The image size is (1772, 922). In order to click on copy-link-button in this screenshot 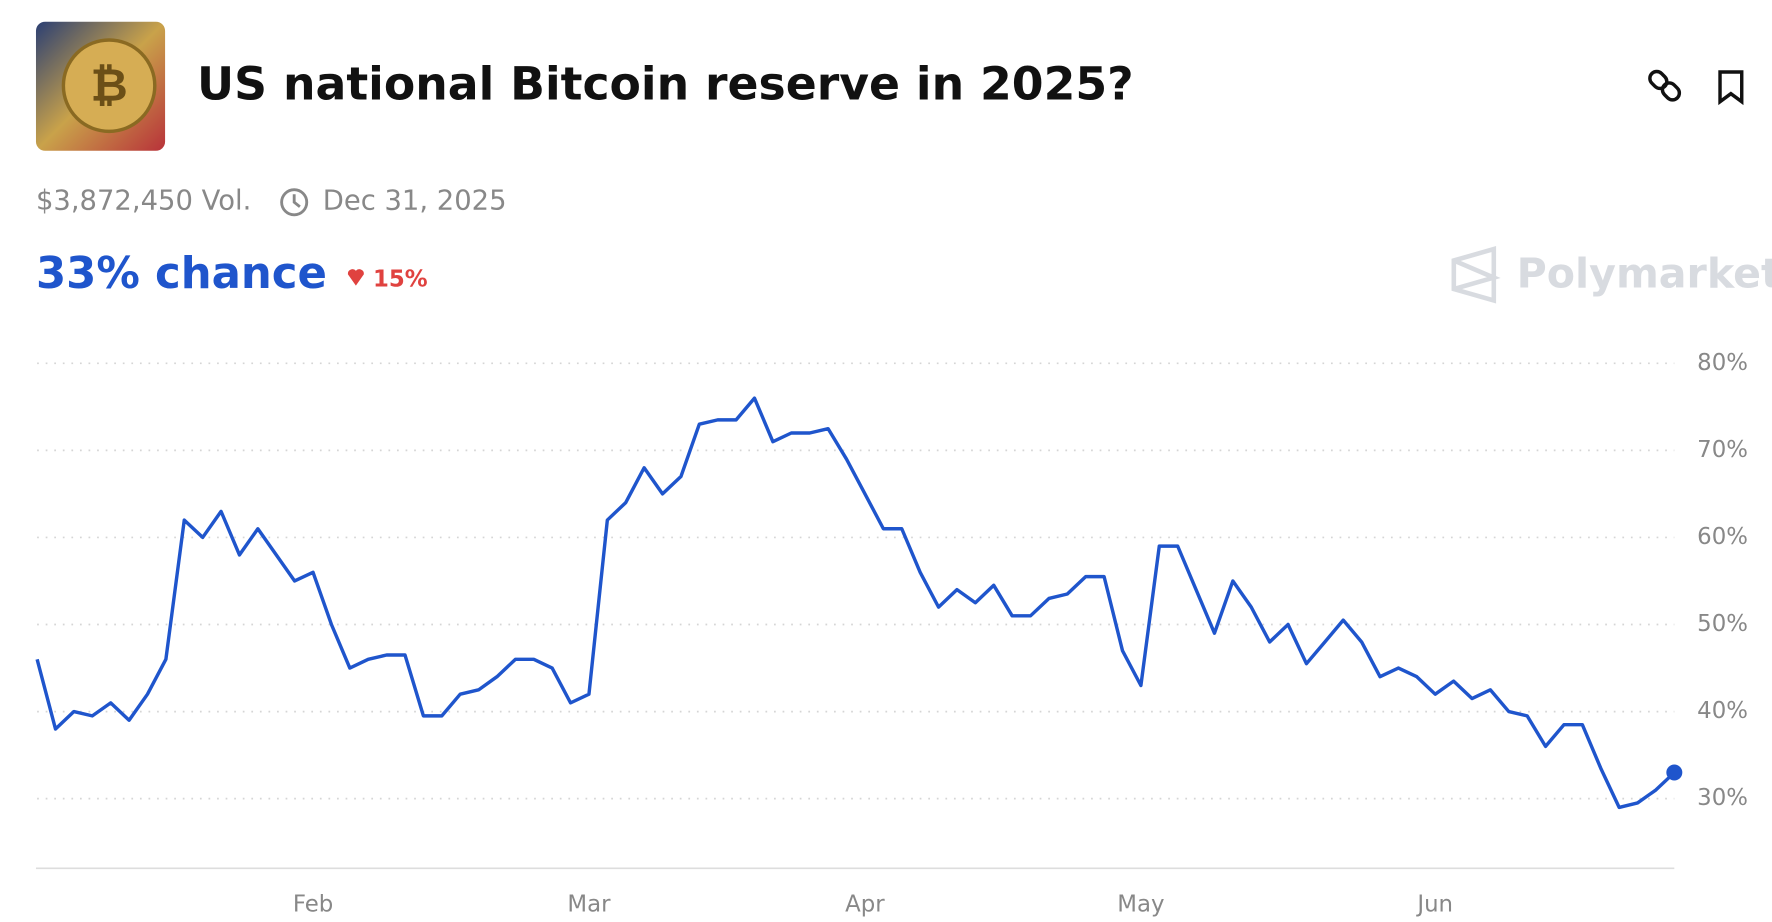, I will do `click(1664, 86)`.